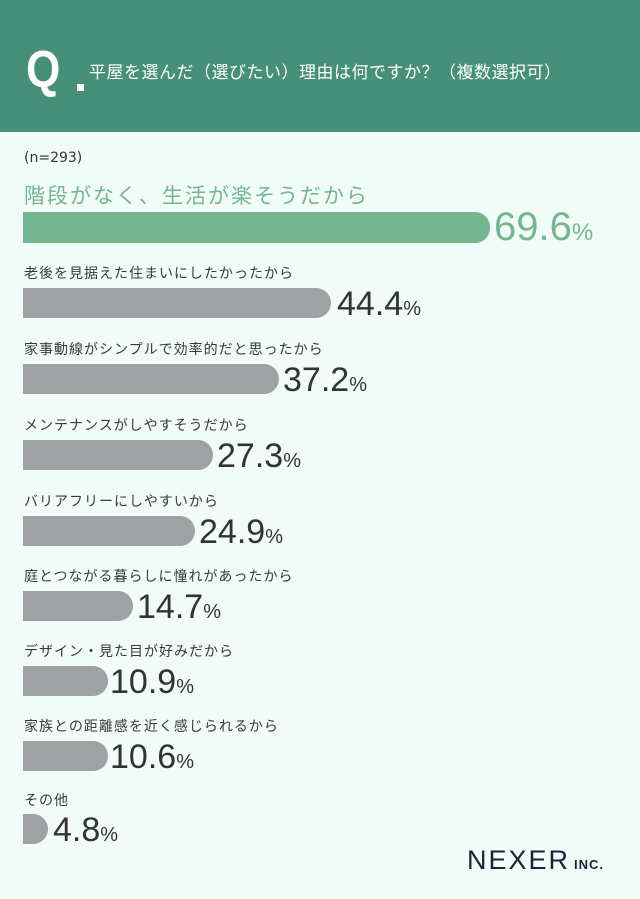 This screenshot has height=899, width=640. What do you see at coordinates (152, 682) in the screenshot?
I see `value-label: 10.9%` at bounding box center [152, 682].